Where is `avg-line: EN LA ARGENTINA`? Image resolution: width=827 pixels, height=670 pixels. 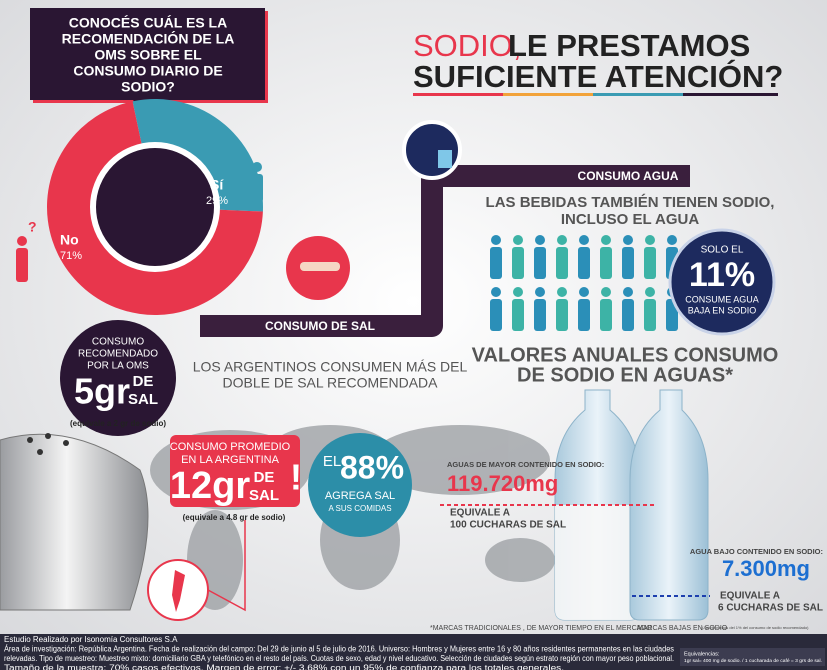 avg-line: EN LA ARGENTINA is located at coordinates (230, 460).